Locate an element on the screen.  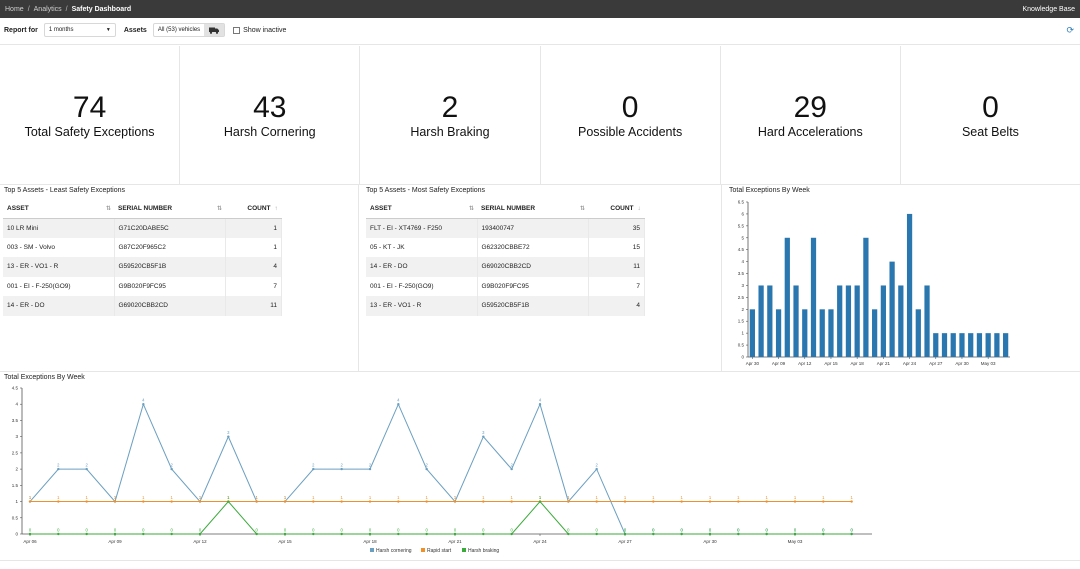
knowledge-base-link: Knowledge Base is located at coordinates (1048, 9).